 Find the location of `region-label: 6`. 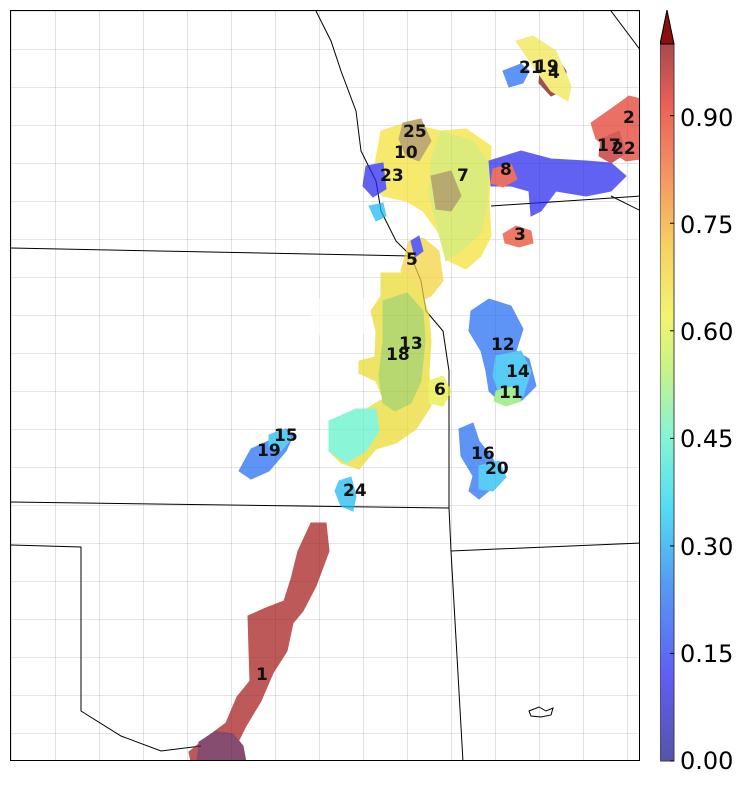

region-label: 6 is located at coordinates (440, 390).